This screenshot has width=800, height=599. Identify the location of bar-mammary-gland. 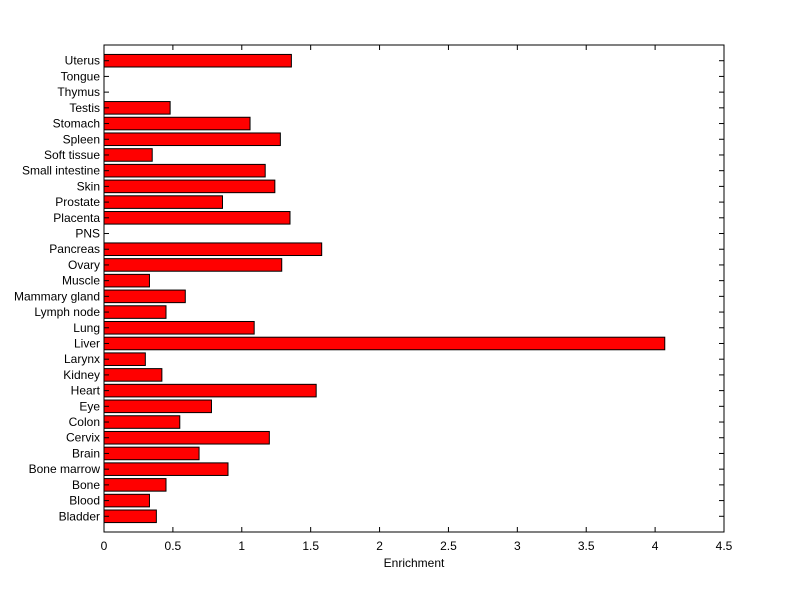
(144, 296).